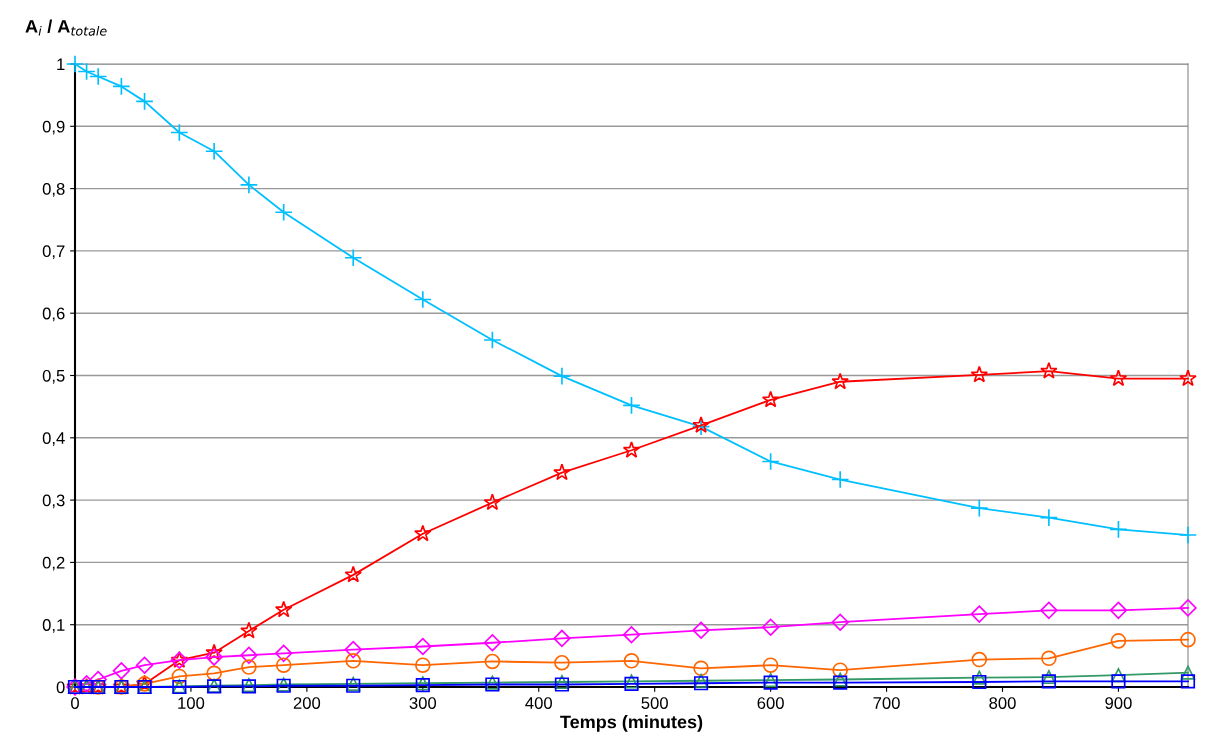  I want to click on y-tick-label: 0,7, so click(53, 252).